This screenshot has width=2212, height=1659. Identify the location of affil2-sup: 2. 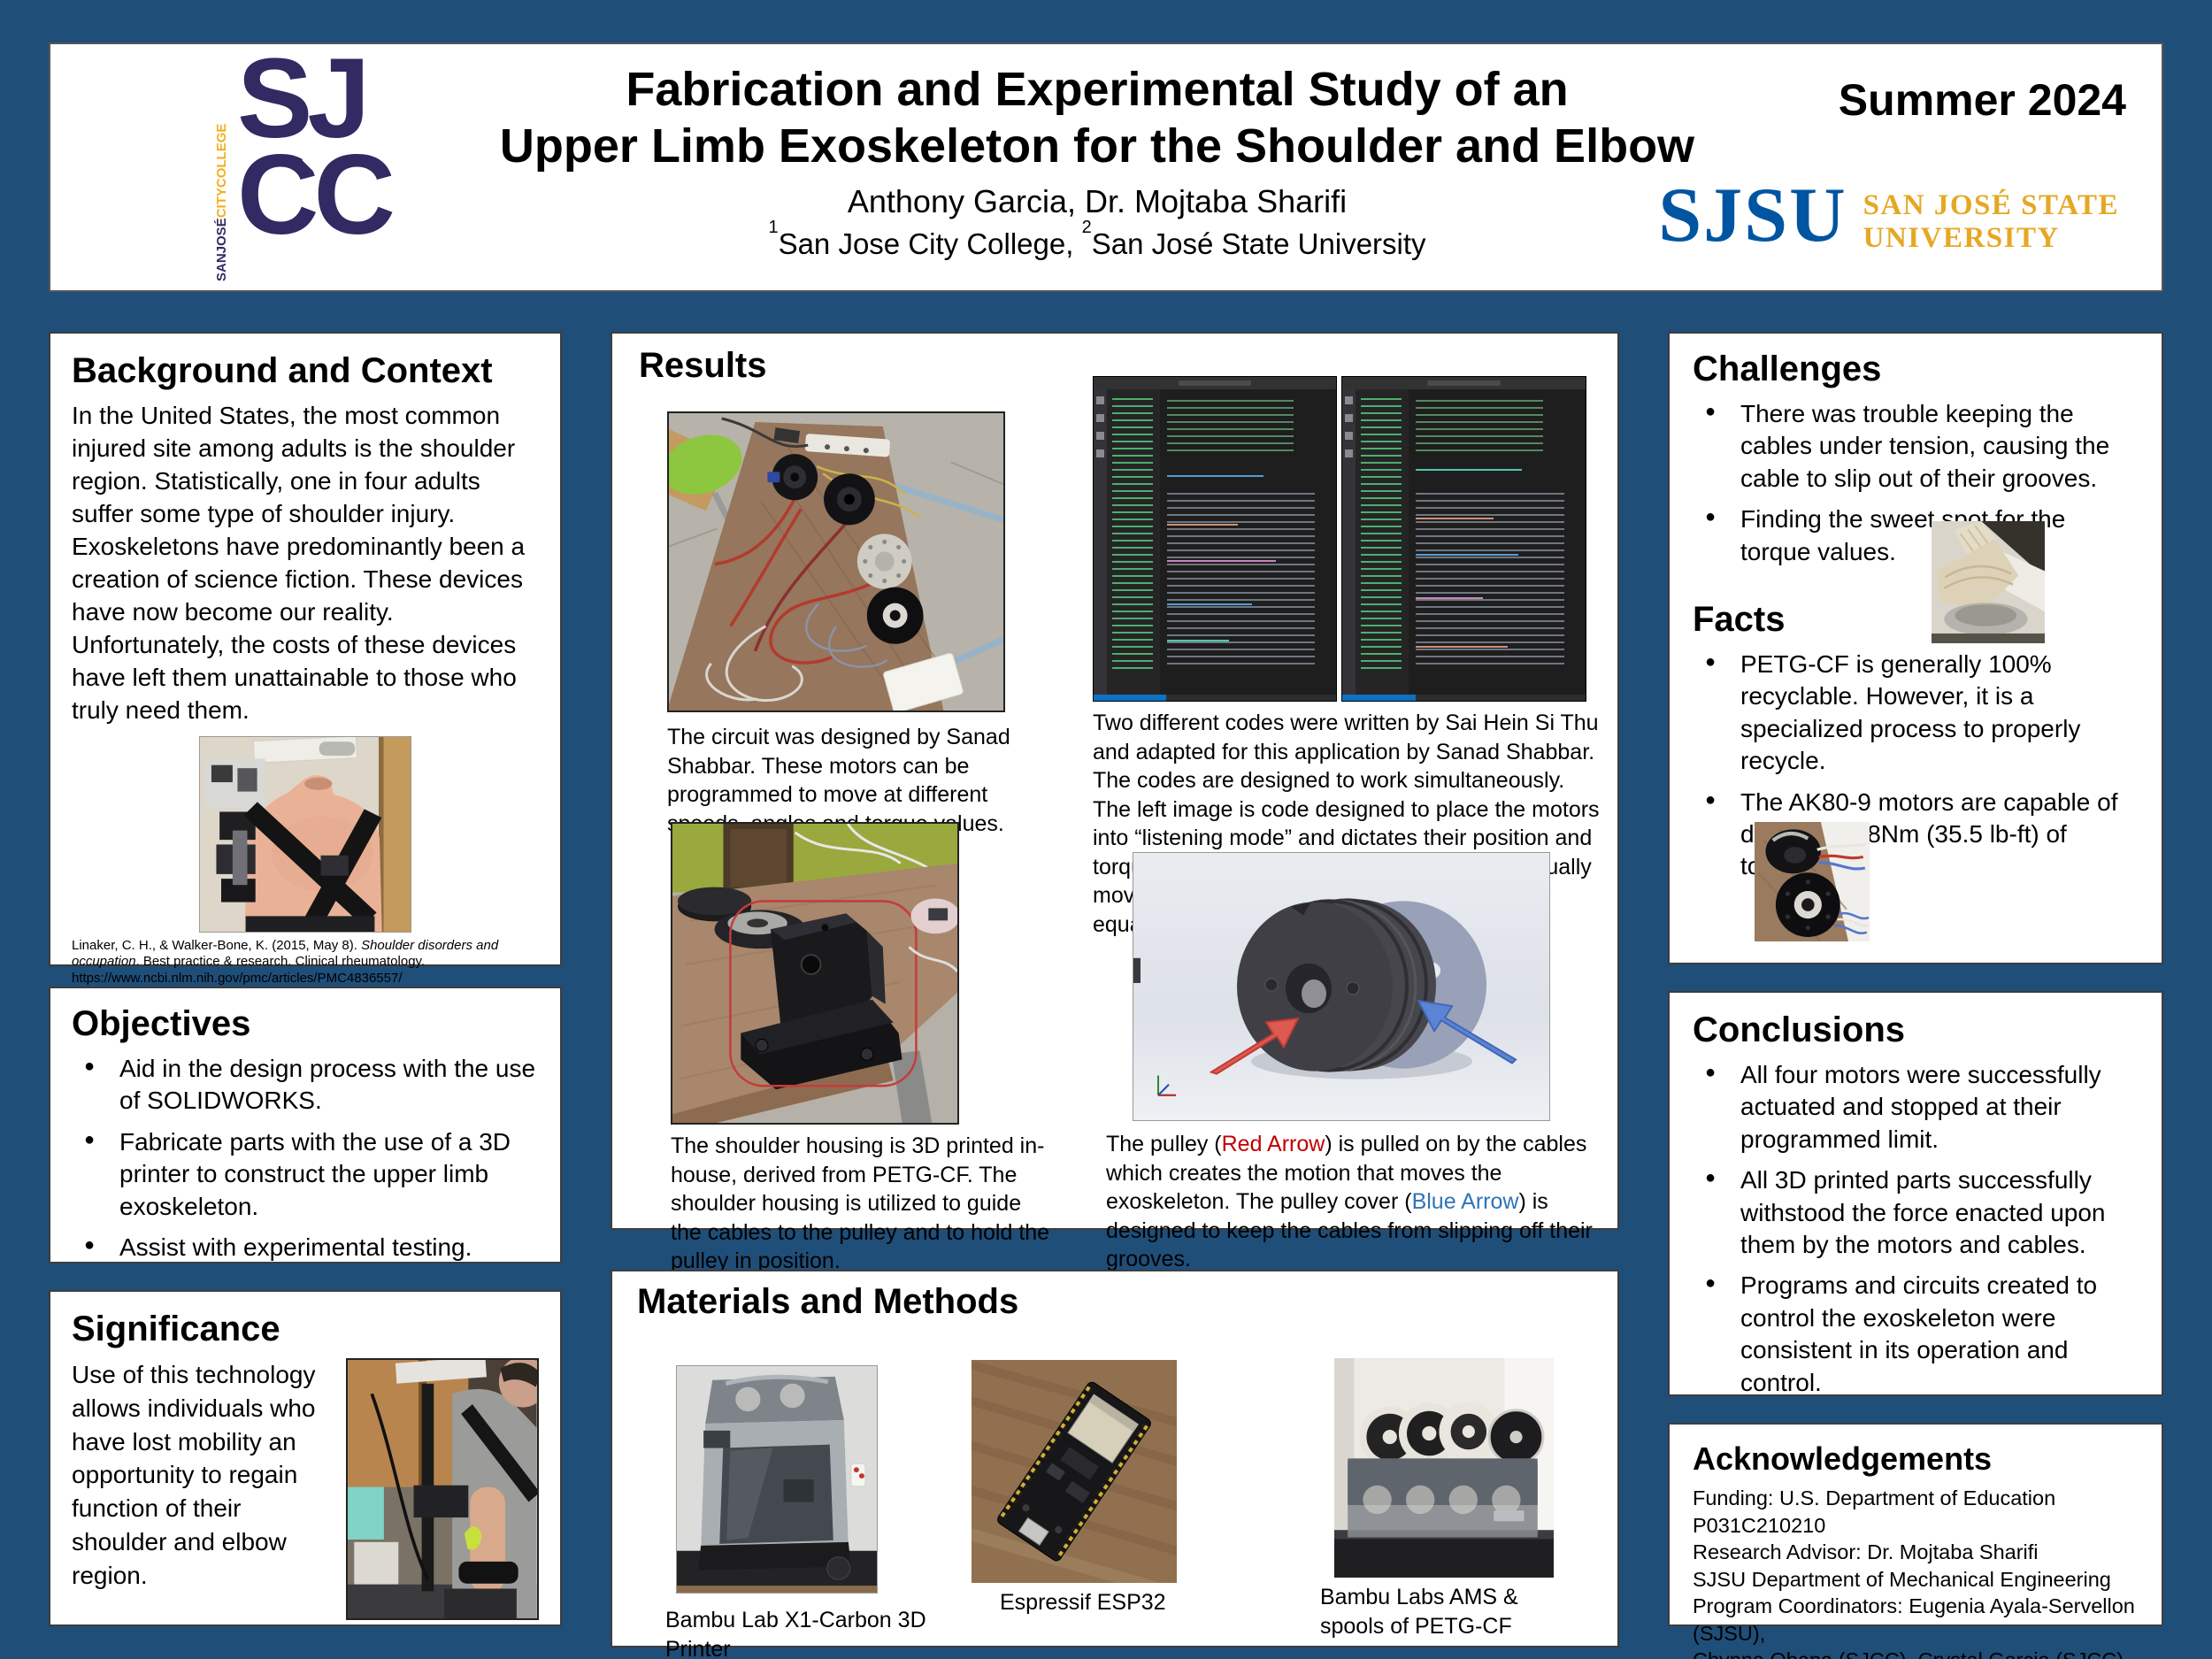
(1086, 228).